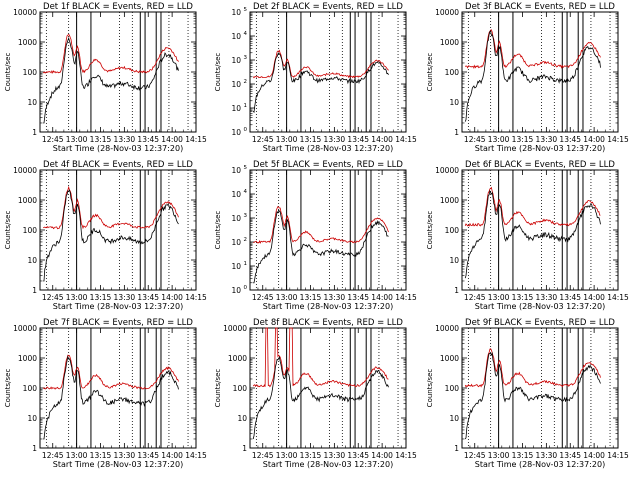 The image size is (640, 484). Describe the element at coordinates (328, 7) in the screenshot. I see `panel-title: Det 2f BLACK = Events, RED = LLD` at that location.